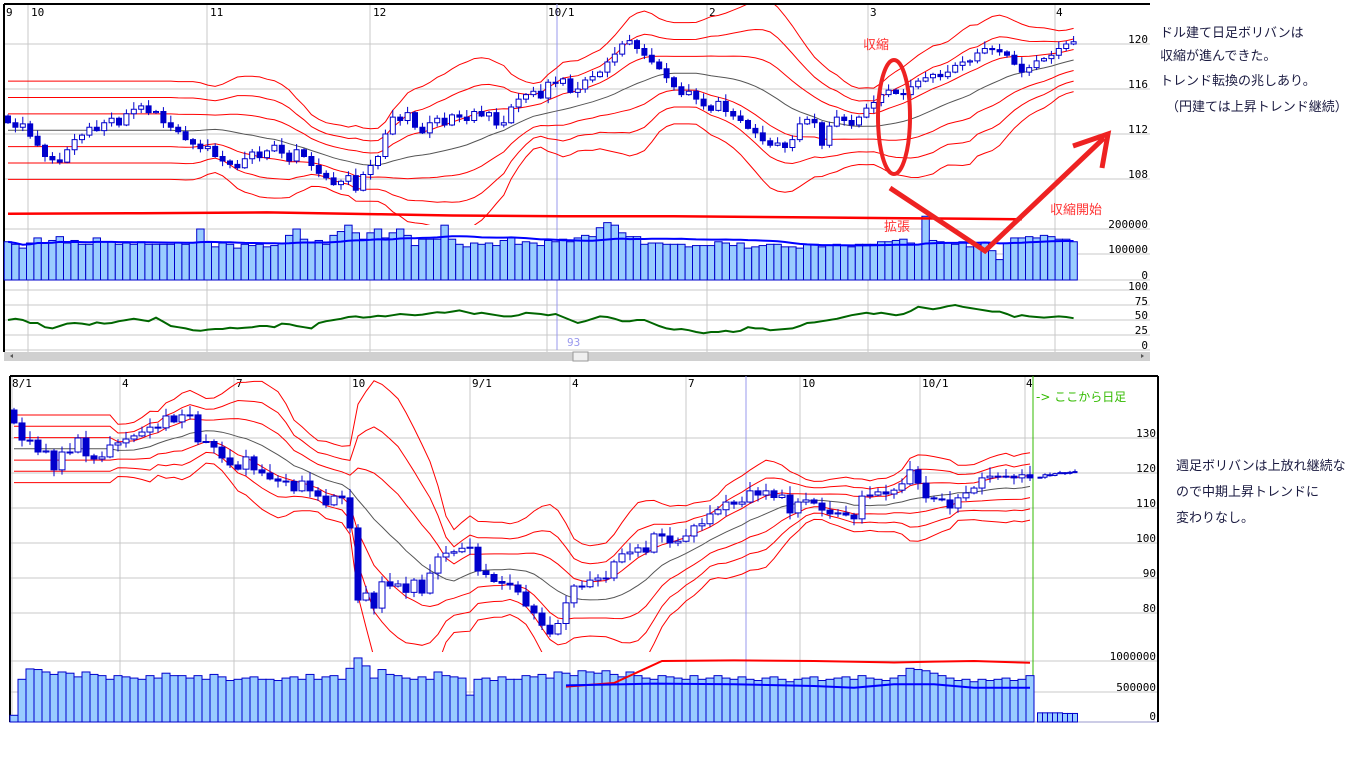 This screenshot has width=1366, height=768. What do you see at coordinates (1142, 356) in the screenshot?
I see `scroll-right-arrow-icon` at bounding box center [1142, 356].